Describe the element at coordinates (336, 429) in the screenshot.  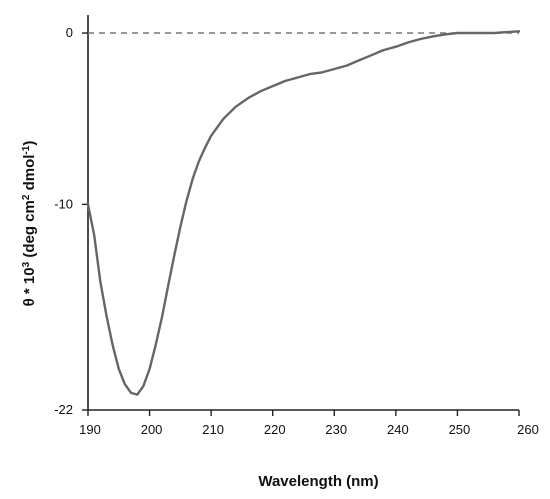
I see `x-tick-label: 230` at that location.